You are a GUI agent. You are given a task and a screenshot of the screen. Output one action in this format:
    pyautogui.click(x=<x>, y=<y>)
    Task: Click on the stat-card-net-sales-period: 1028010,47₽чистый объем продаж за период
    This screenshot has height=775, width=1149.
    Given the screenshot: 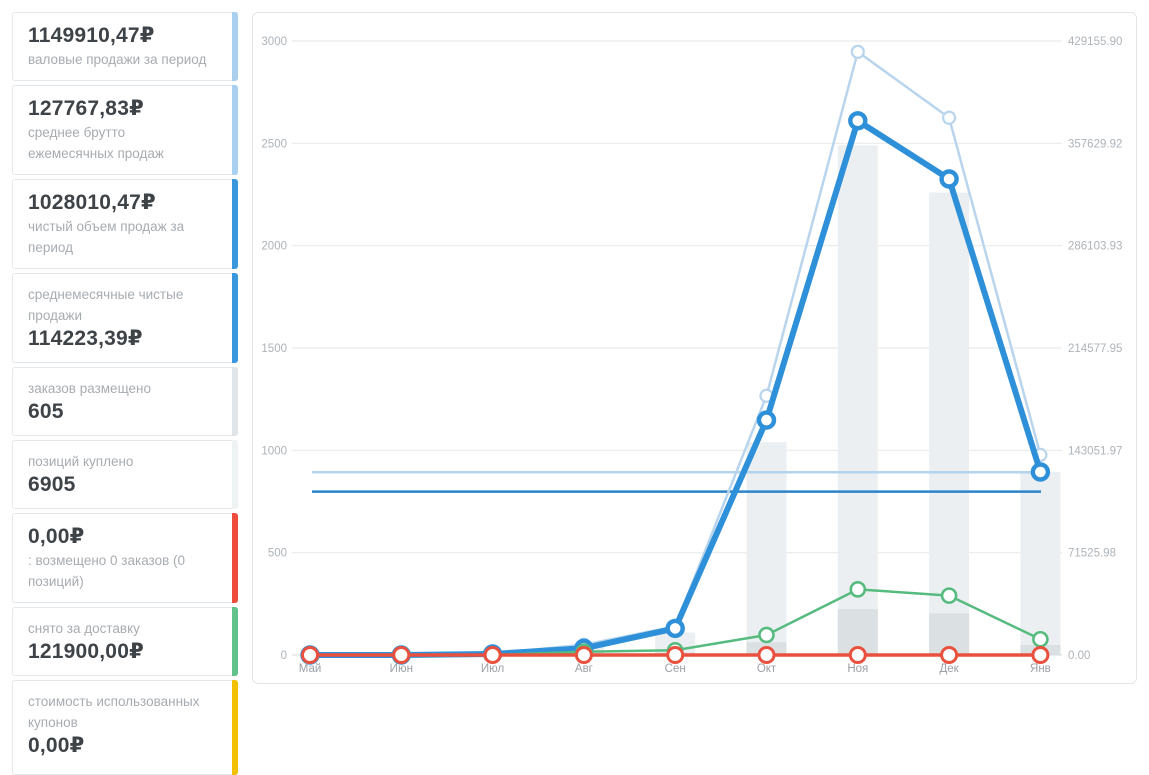 What is the action you would take?
    pyautogui.click(x=125, y=224)
    